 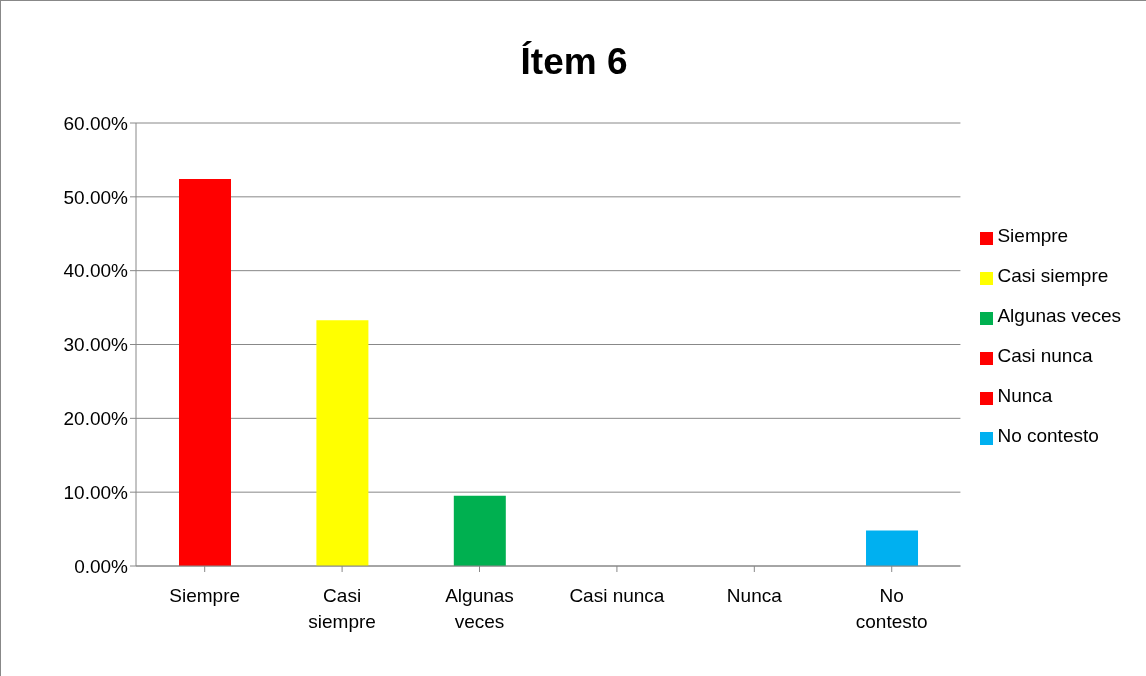 I want to click on x-tick-label: Casi siempre, so click(x=342, y=608).